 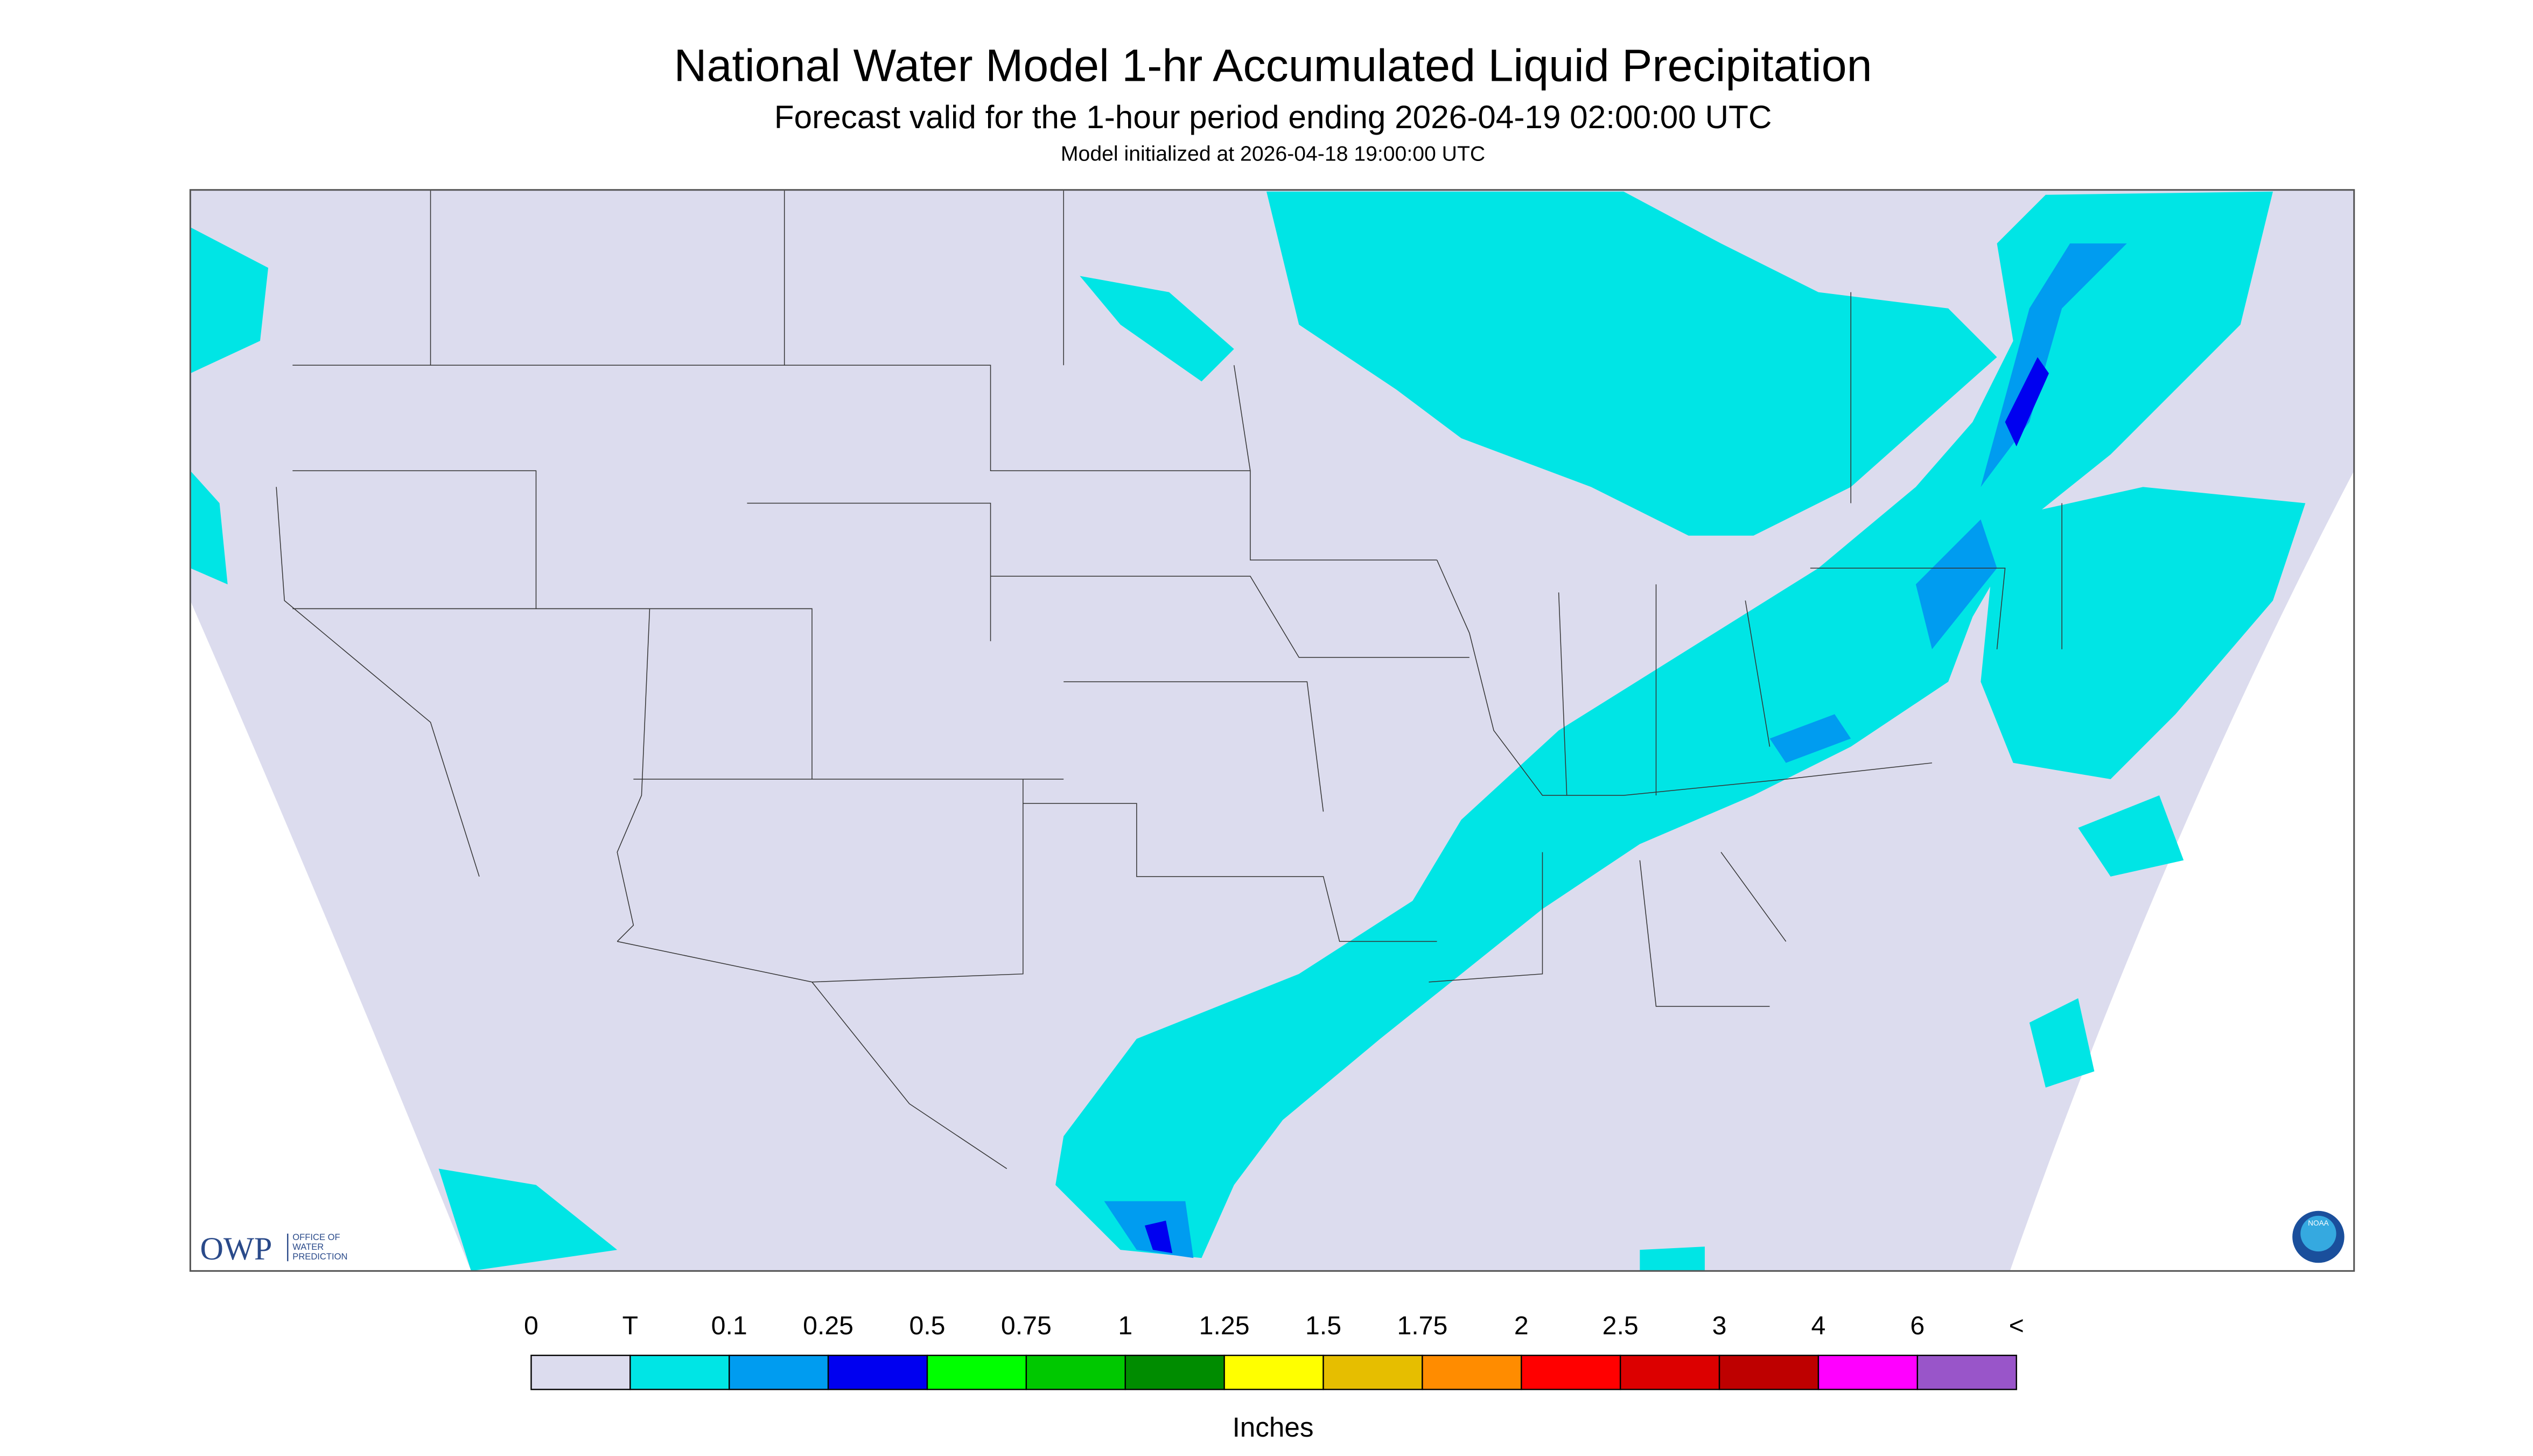 What do you see at coordinates (828, 1325) in the screenshot?
I see `legend-label: 0.25` at bounding box center [828, 1325].